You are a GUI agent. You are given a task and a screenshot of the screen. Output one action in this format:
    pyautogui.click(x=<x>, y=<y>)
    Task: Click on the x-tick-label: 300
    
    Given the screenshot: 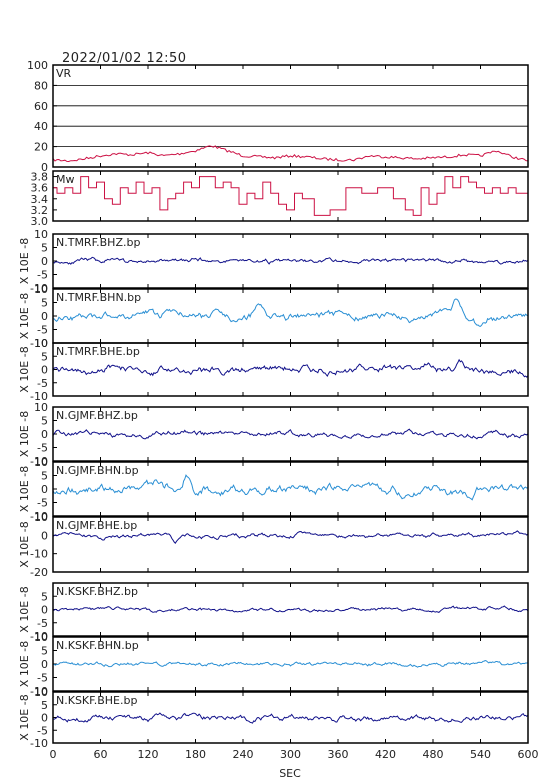 What is the action you would take?
    pyautogui.click(x=290, y=754)
    